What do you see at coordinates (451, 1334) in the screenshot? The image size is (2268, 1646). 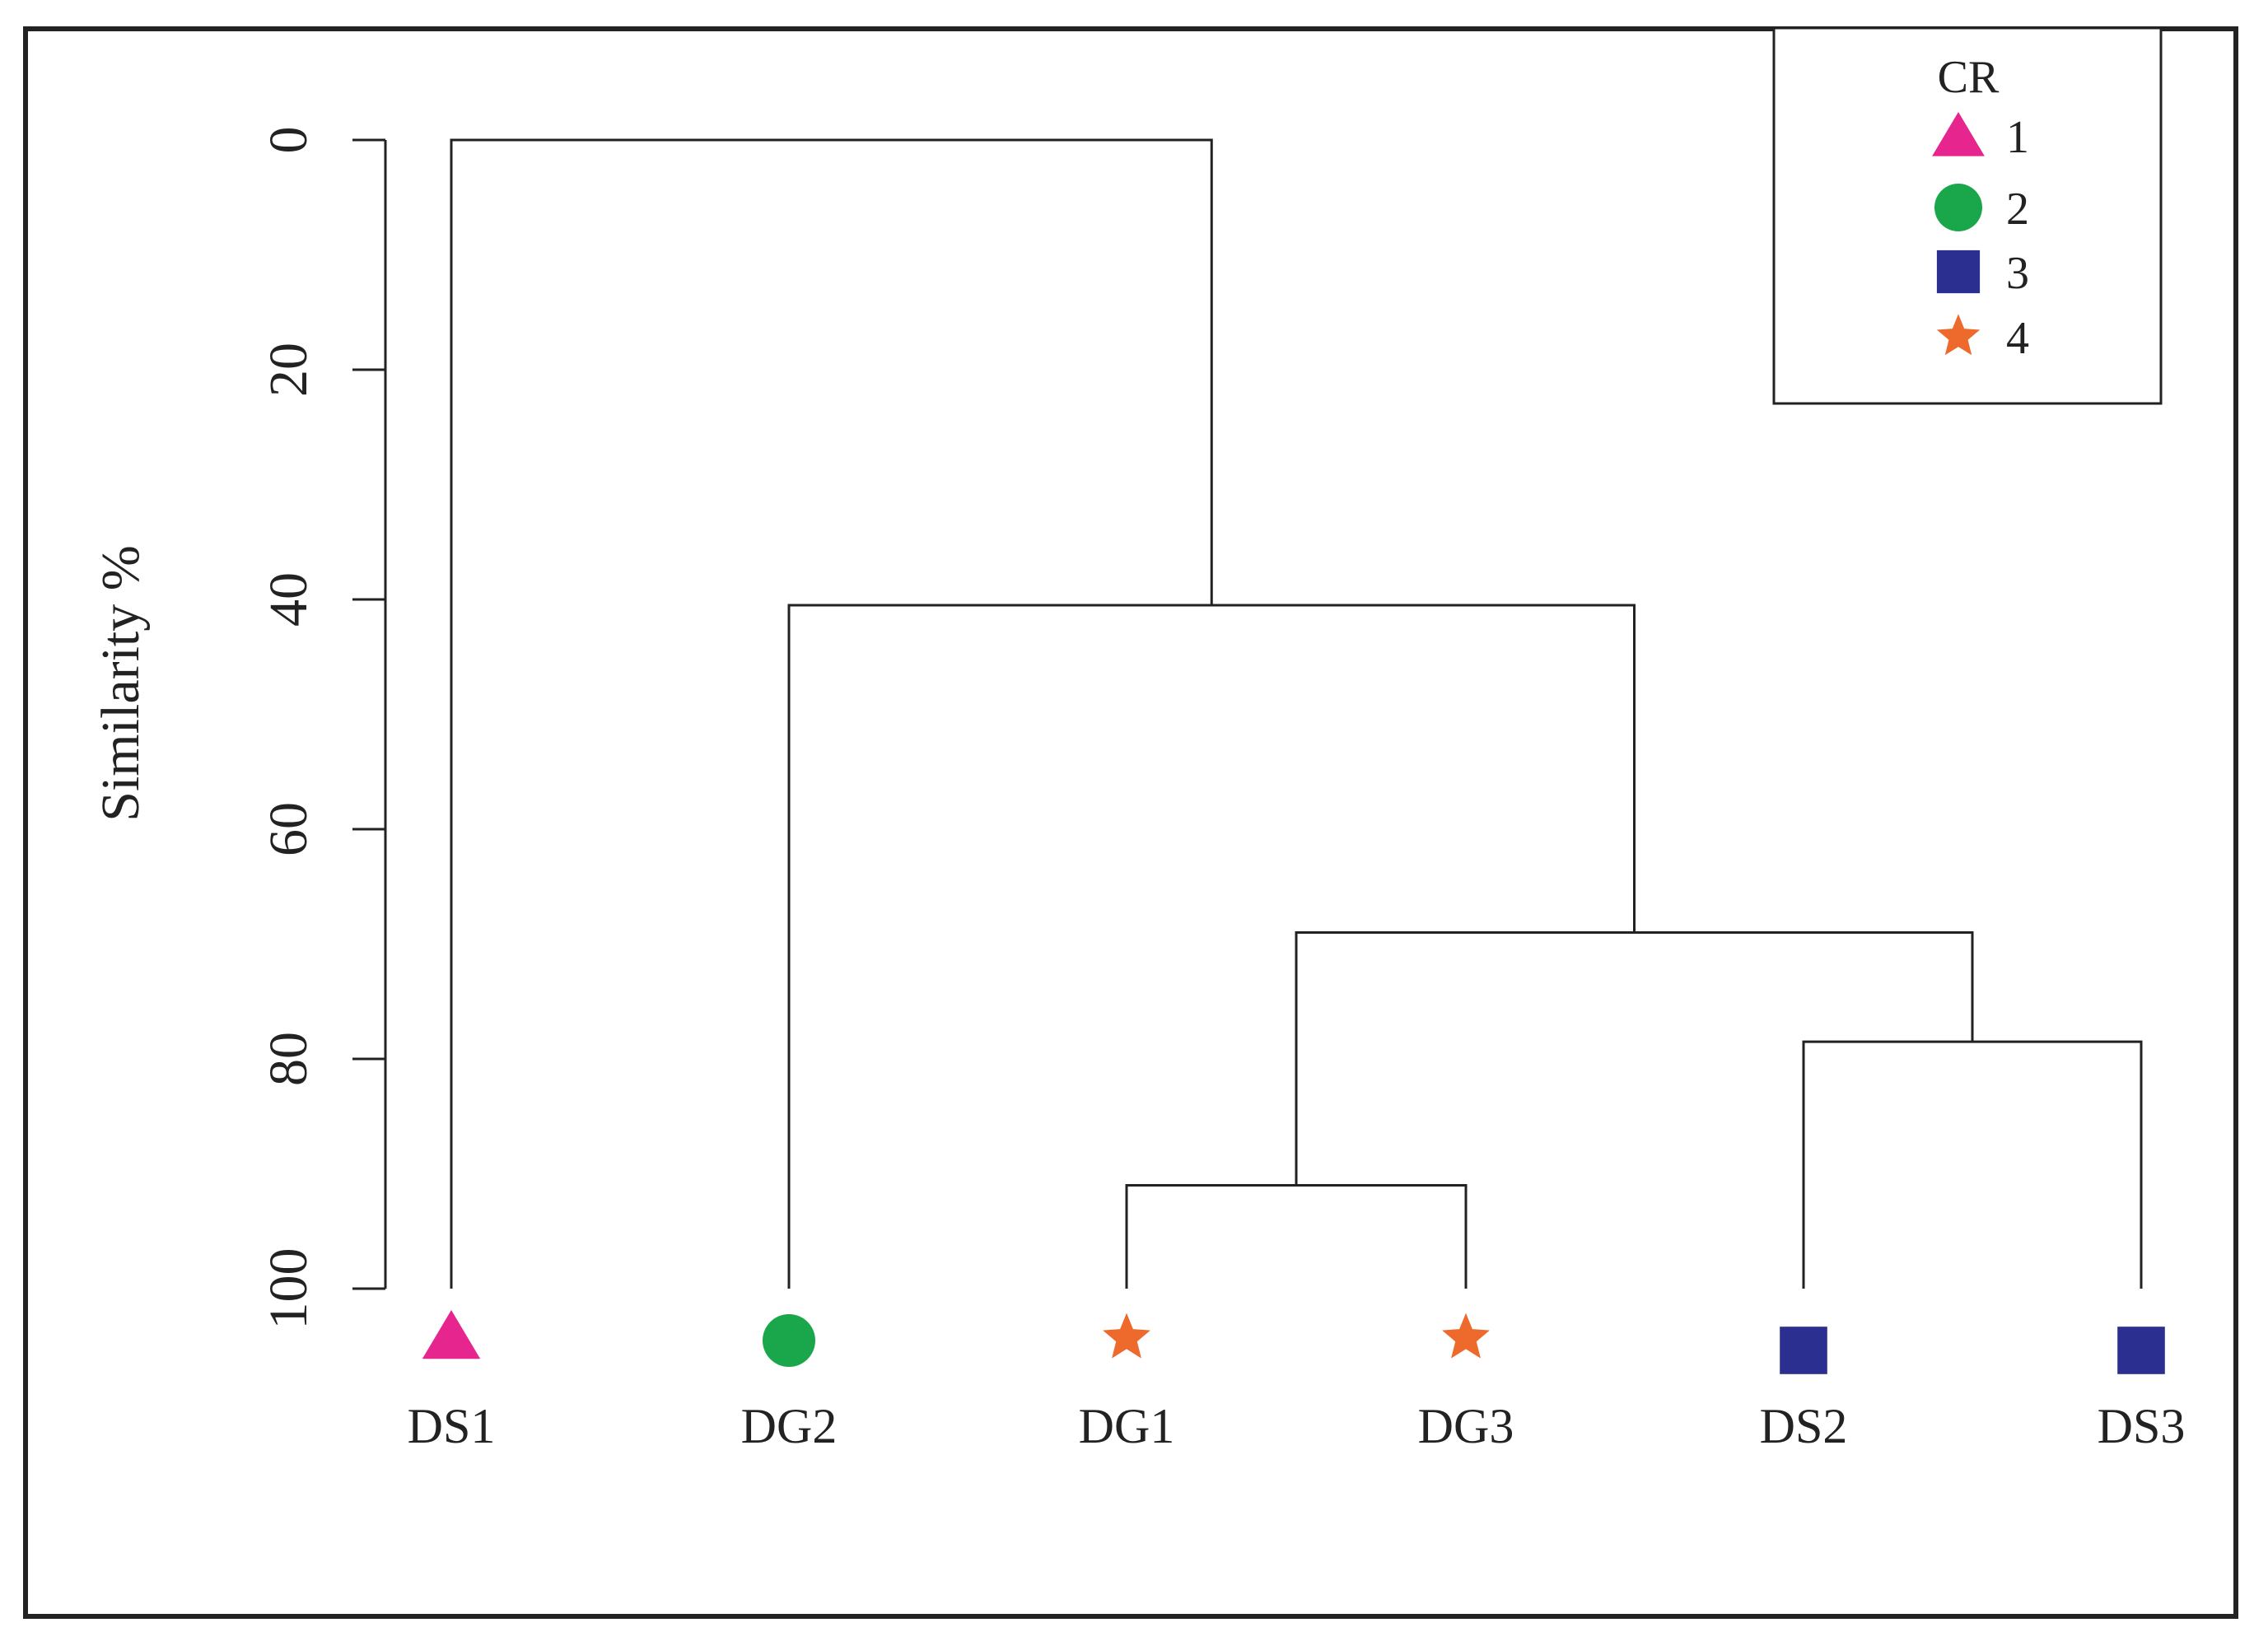 I see `leaf-marker-triangle` at bounding box center [451, 1334].